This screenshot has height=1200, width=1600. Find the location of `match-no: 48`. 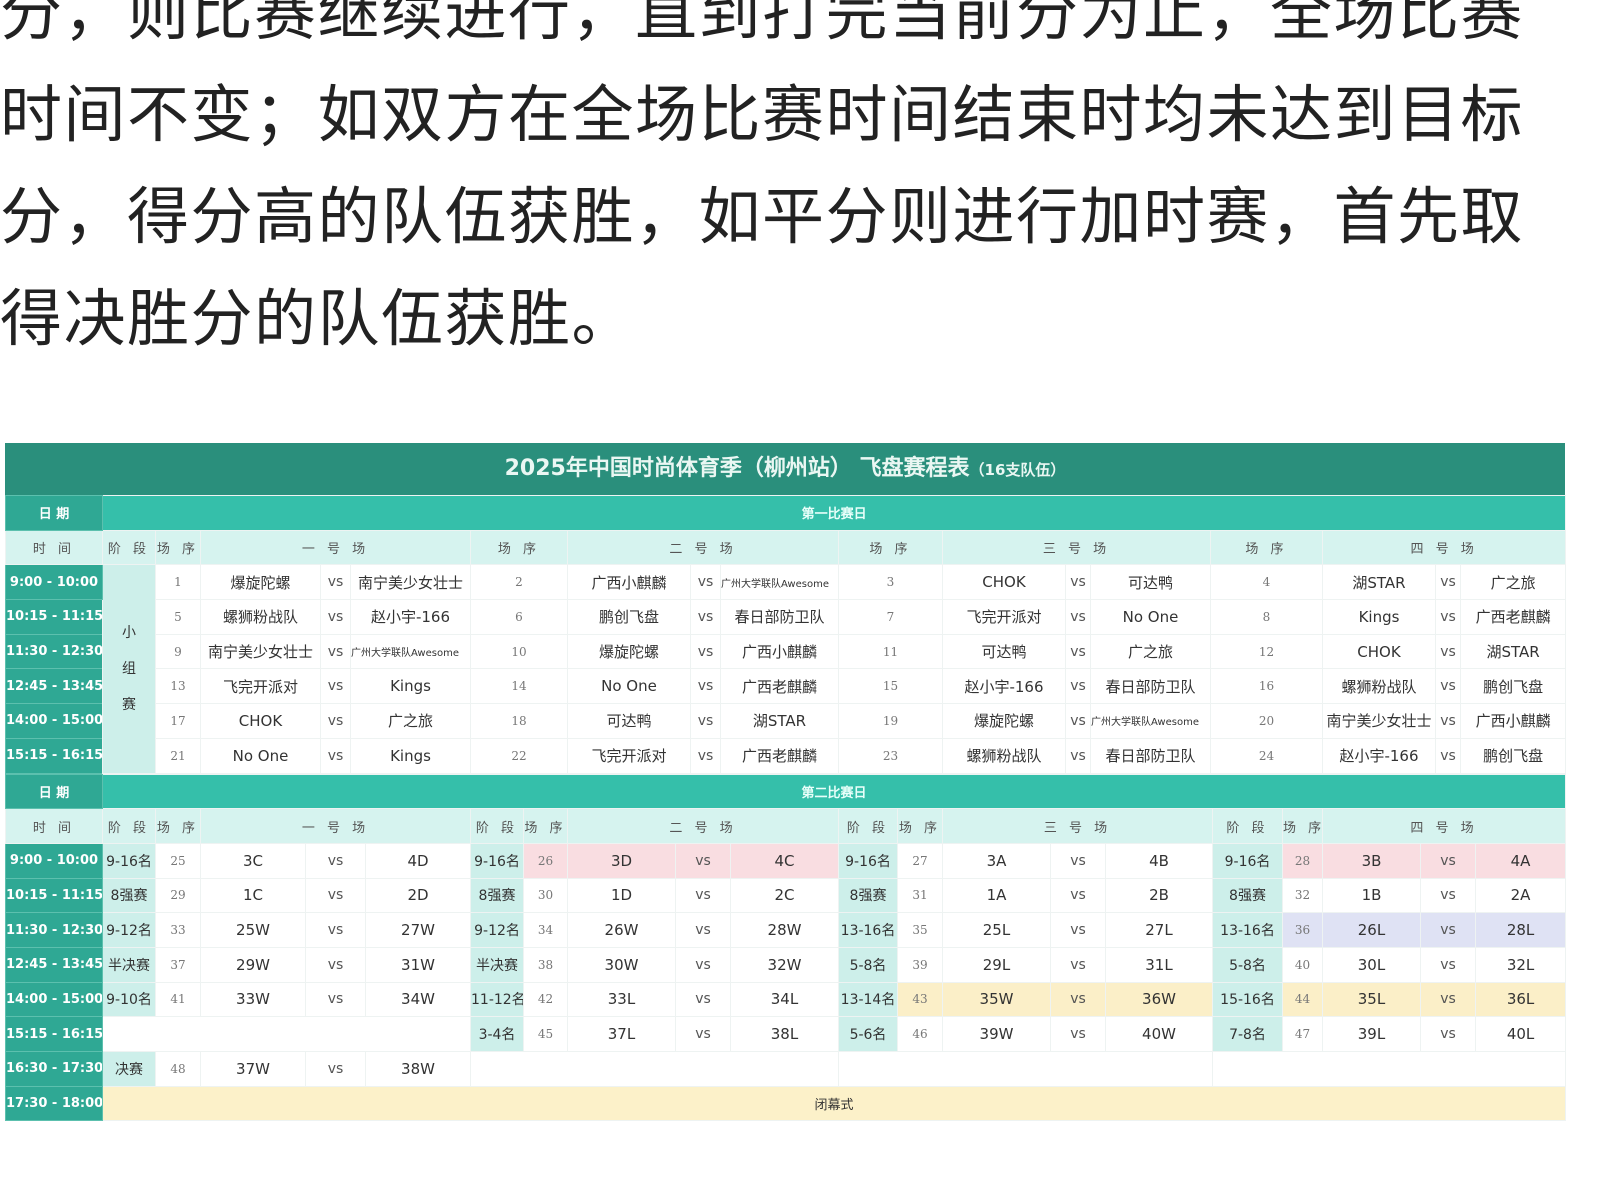

match-no: 48 is located at coordinates (178, 1069).